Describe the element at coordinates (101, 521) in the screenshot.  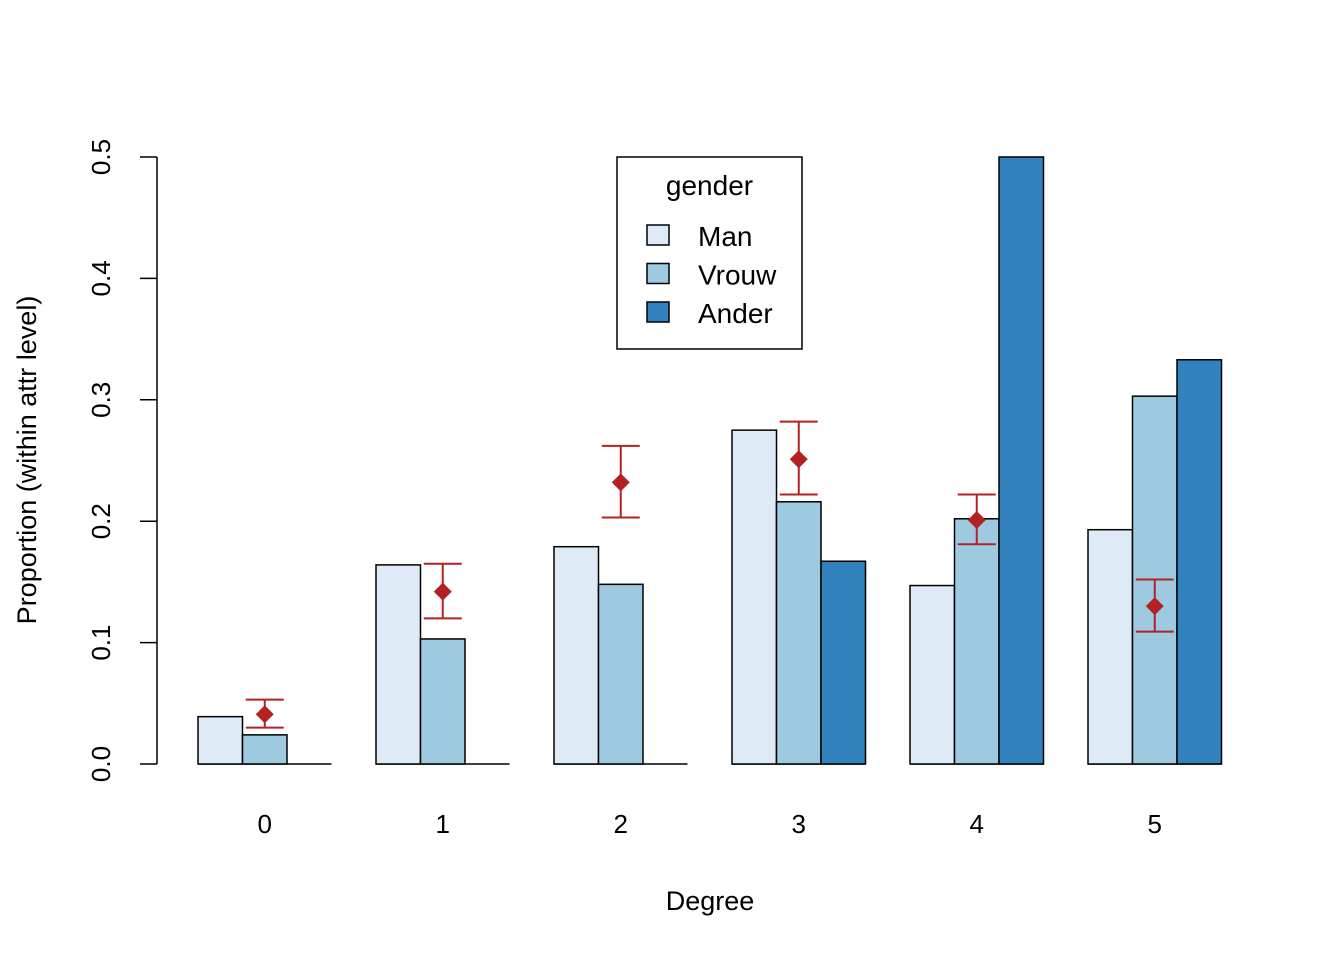
I see `y-tick-label: 0.2` at that location.